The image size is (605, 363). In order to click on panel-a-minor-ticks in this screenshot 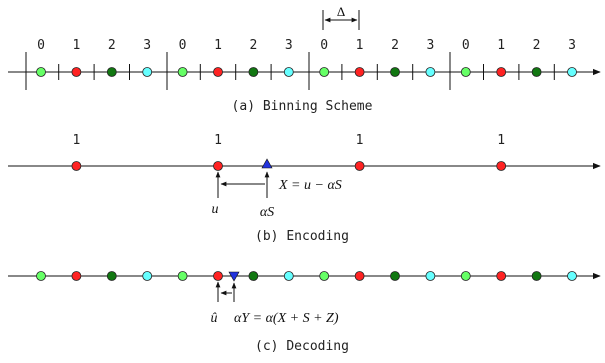, I will do `click(306, 72)`.